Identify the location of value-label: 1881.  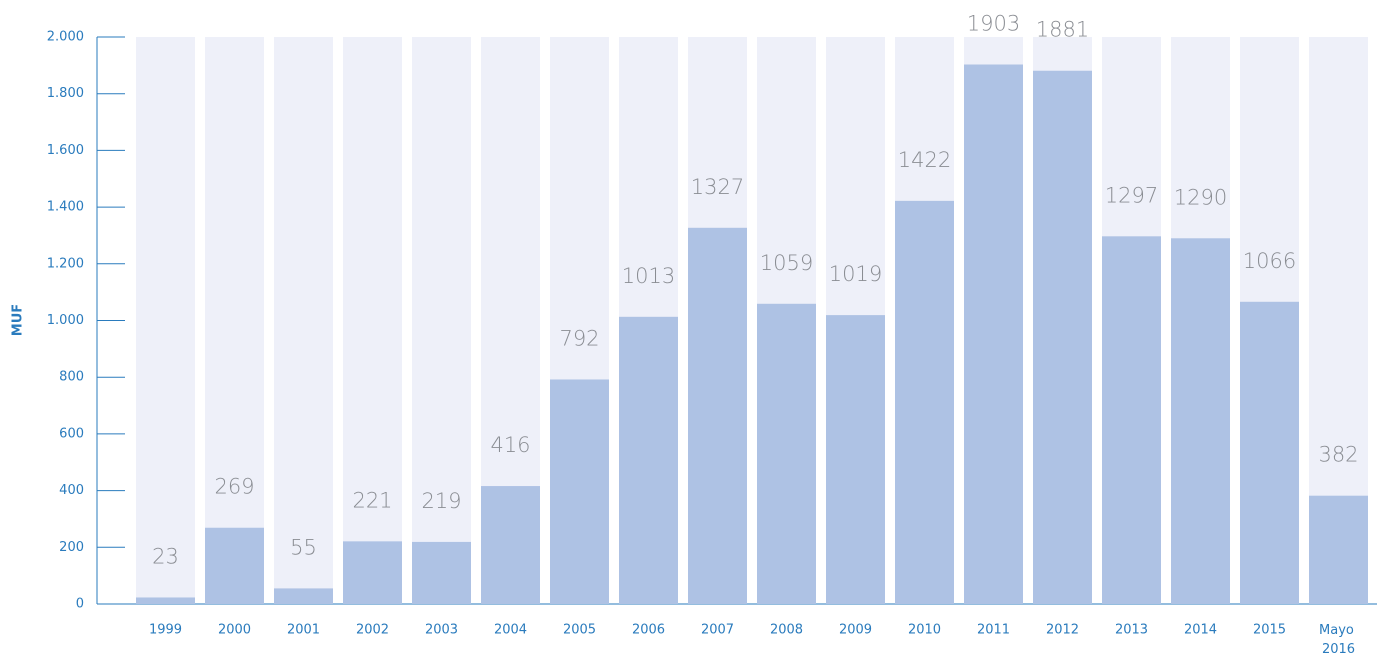
(1062, 30).